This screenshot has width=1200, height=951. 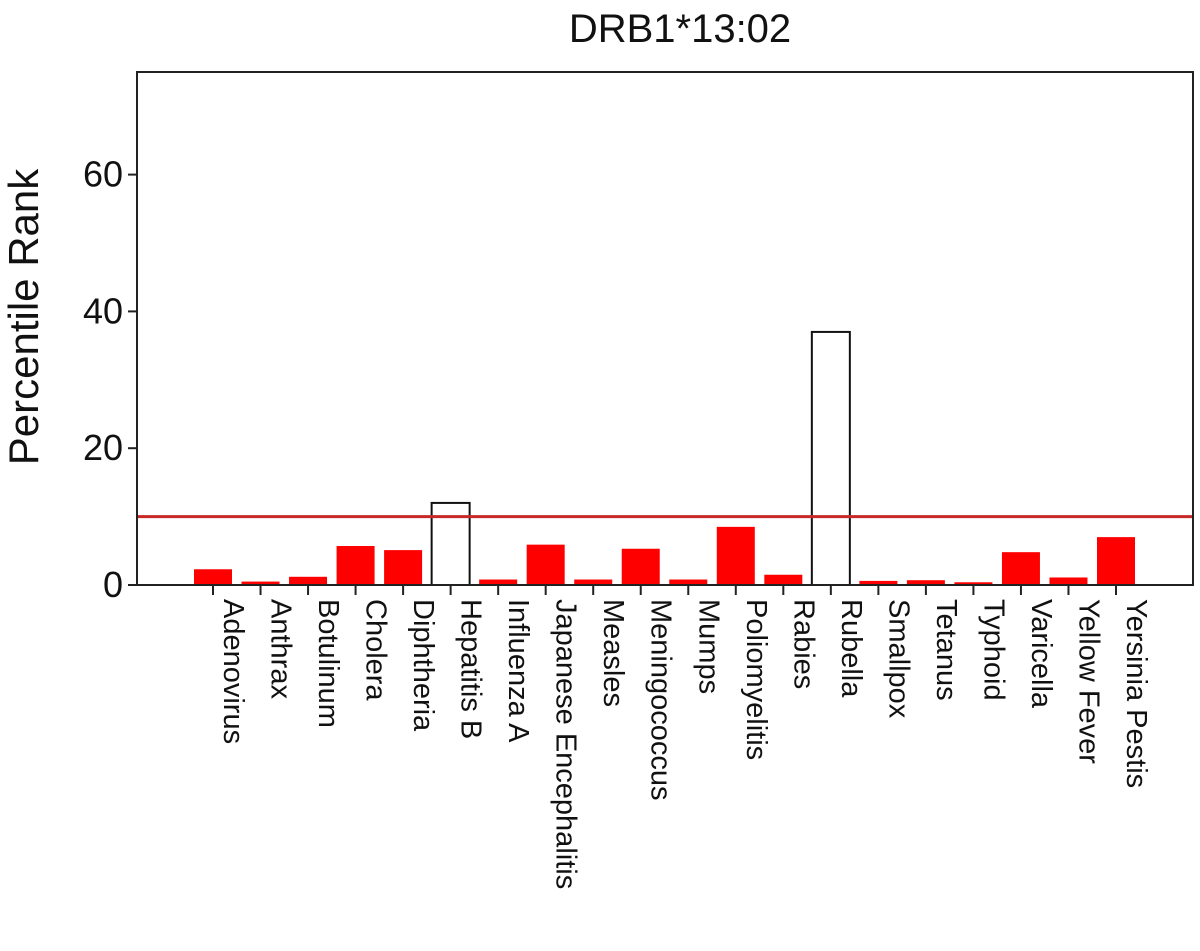 I want to click on x-tick-label: Meningococcus, so click(x=661, y=700).